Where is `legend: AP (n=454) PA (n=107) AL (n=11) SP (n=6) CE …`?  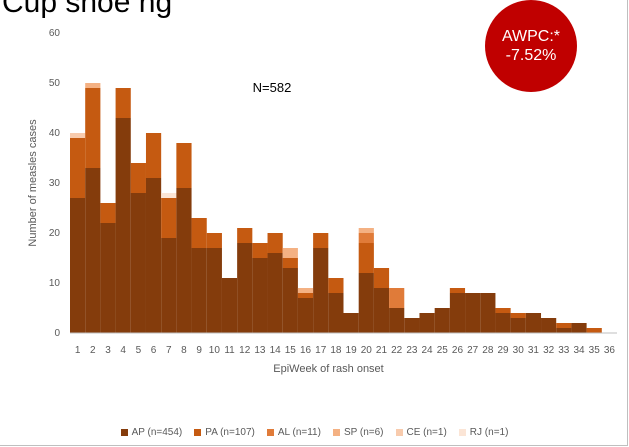 legend: AP (n=454) PA (n=107) AL (n=11) SP (n=6) CE … is located at coordinates (314, 432).